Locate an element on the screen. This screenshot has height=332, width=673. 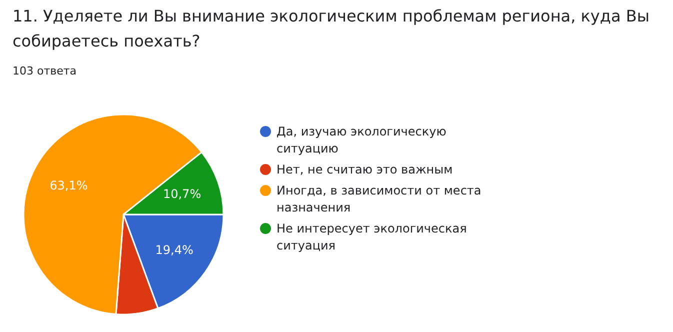
legend-label: Не интересует экологическая ситуация is located at coordinates (371, 237).